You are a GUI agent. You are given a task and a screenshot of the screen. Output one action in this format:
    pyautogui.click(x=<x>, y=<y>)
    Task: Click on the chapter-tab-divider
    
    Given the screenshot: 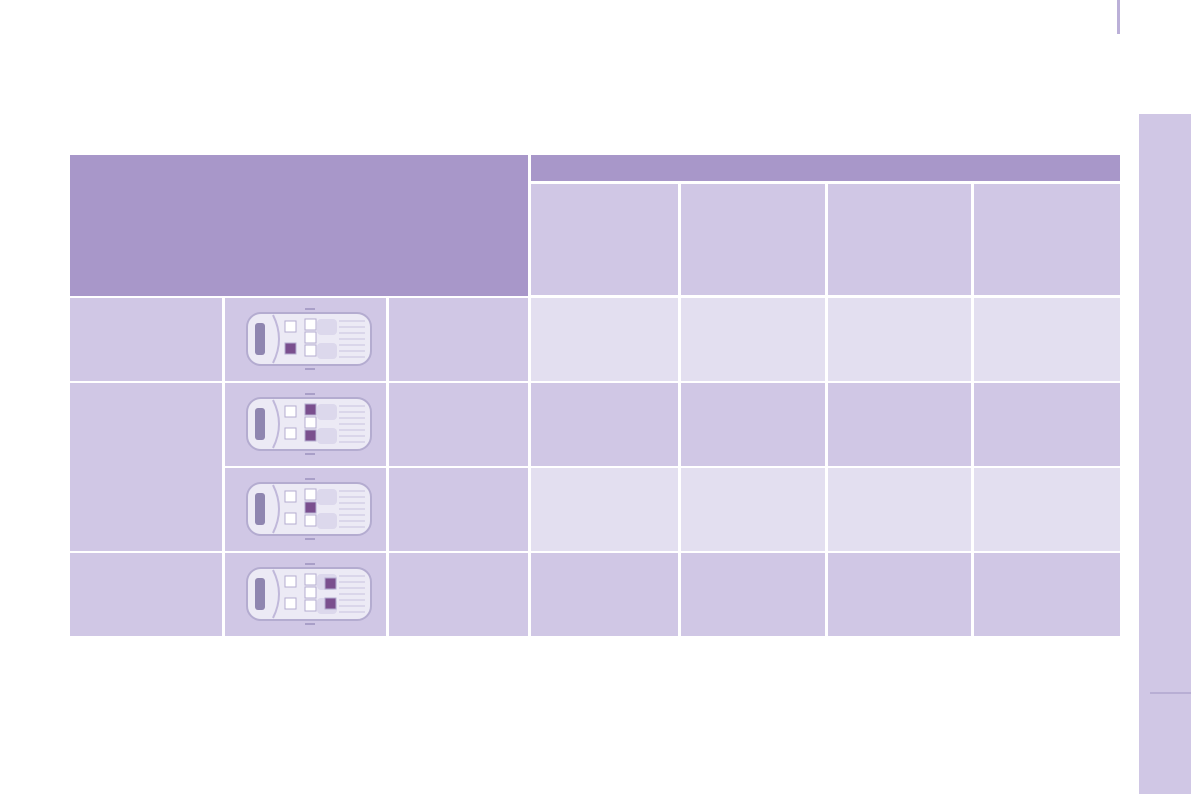 What is the action you would take?
    pyautogui.click(x=1170, y=693)
    